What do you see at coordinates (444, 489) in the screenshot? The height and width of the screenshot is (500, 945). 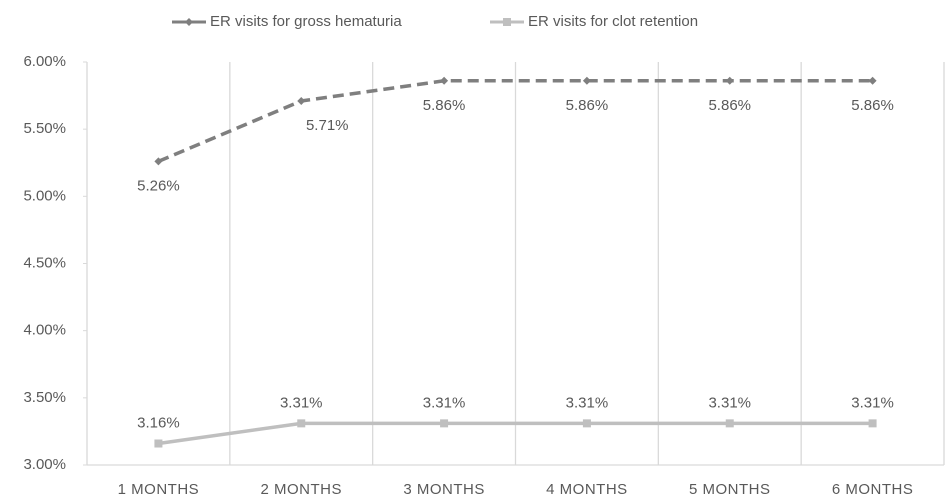 I see `x-tick-label: 3 MONTHS` at bounding box center [444, 489].